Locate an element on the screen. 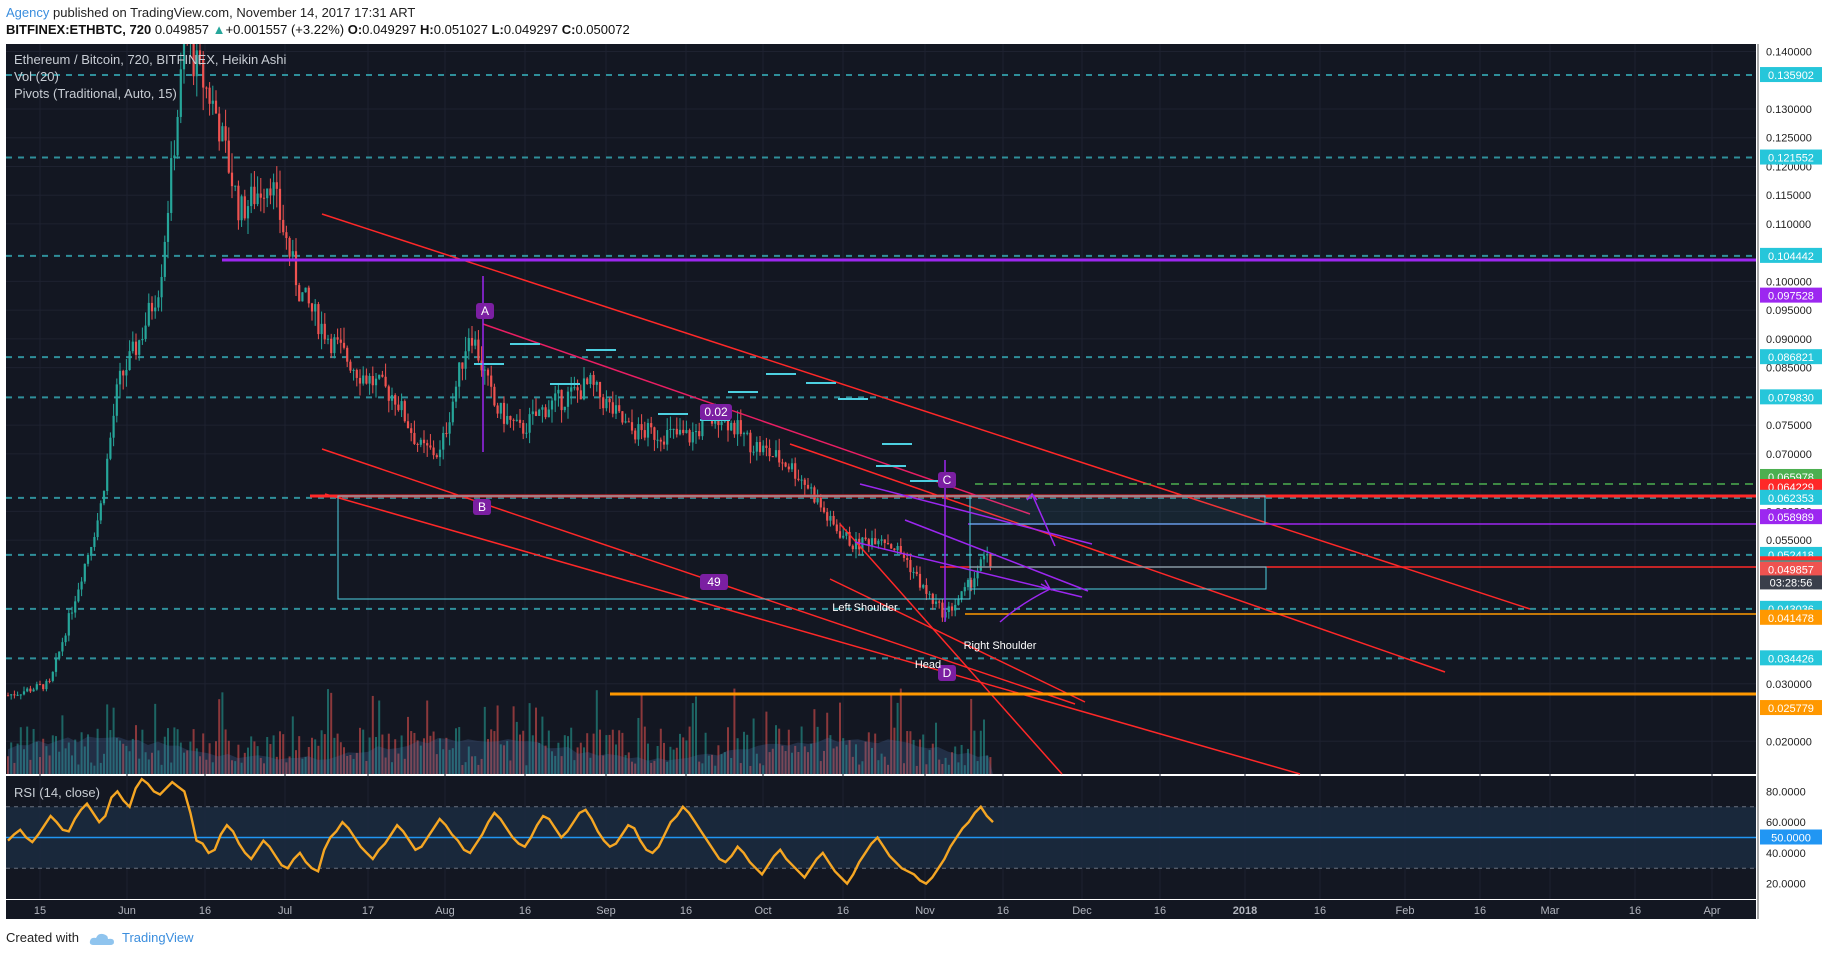 The width and height of the screenshot is (1824, 956). tradingview-link: TradingView is located at coordinates (158, 937).